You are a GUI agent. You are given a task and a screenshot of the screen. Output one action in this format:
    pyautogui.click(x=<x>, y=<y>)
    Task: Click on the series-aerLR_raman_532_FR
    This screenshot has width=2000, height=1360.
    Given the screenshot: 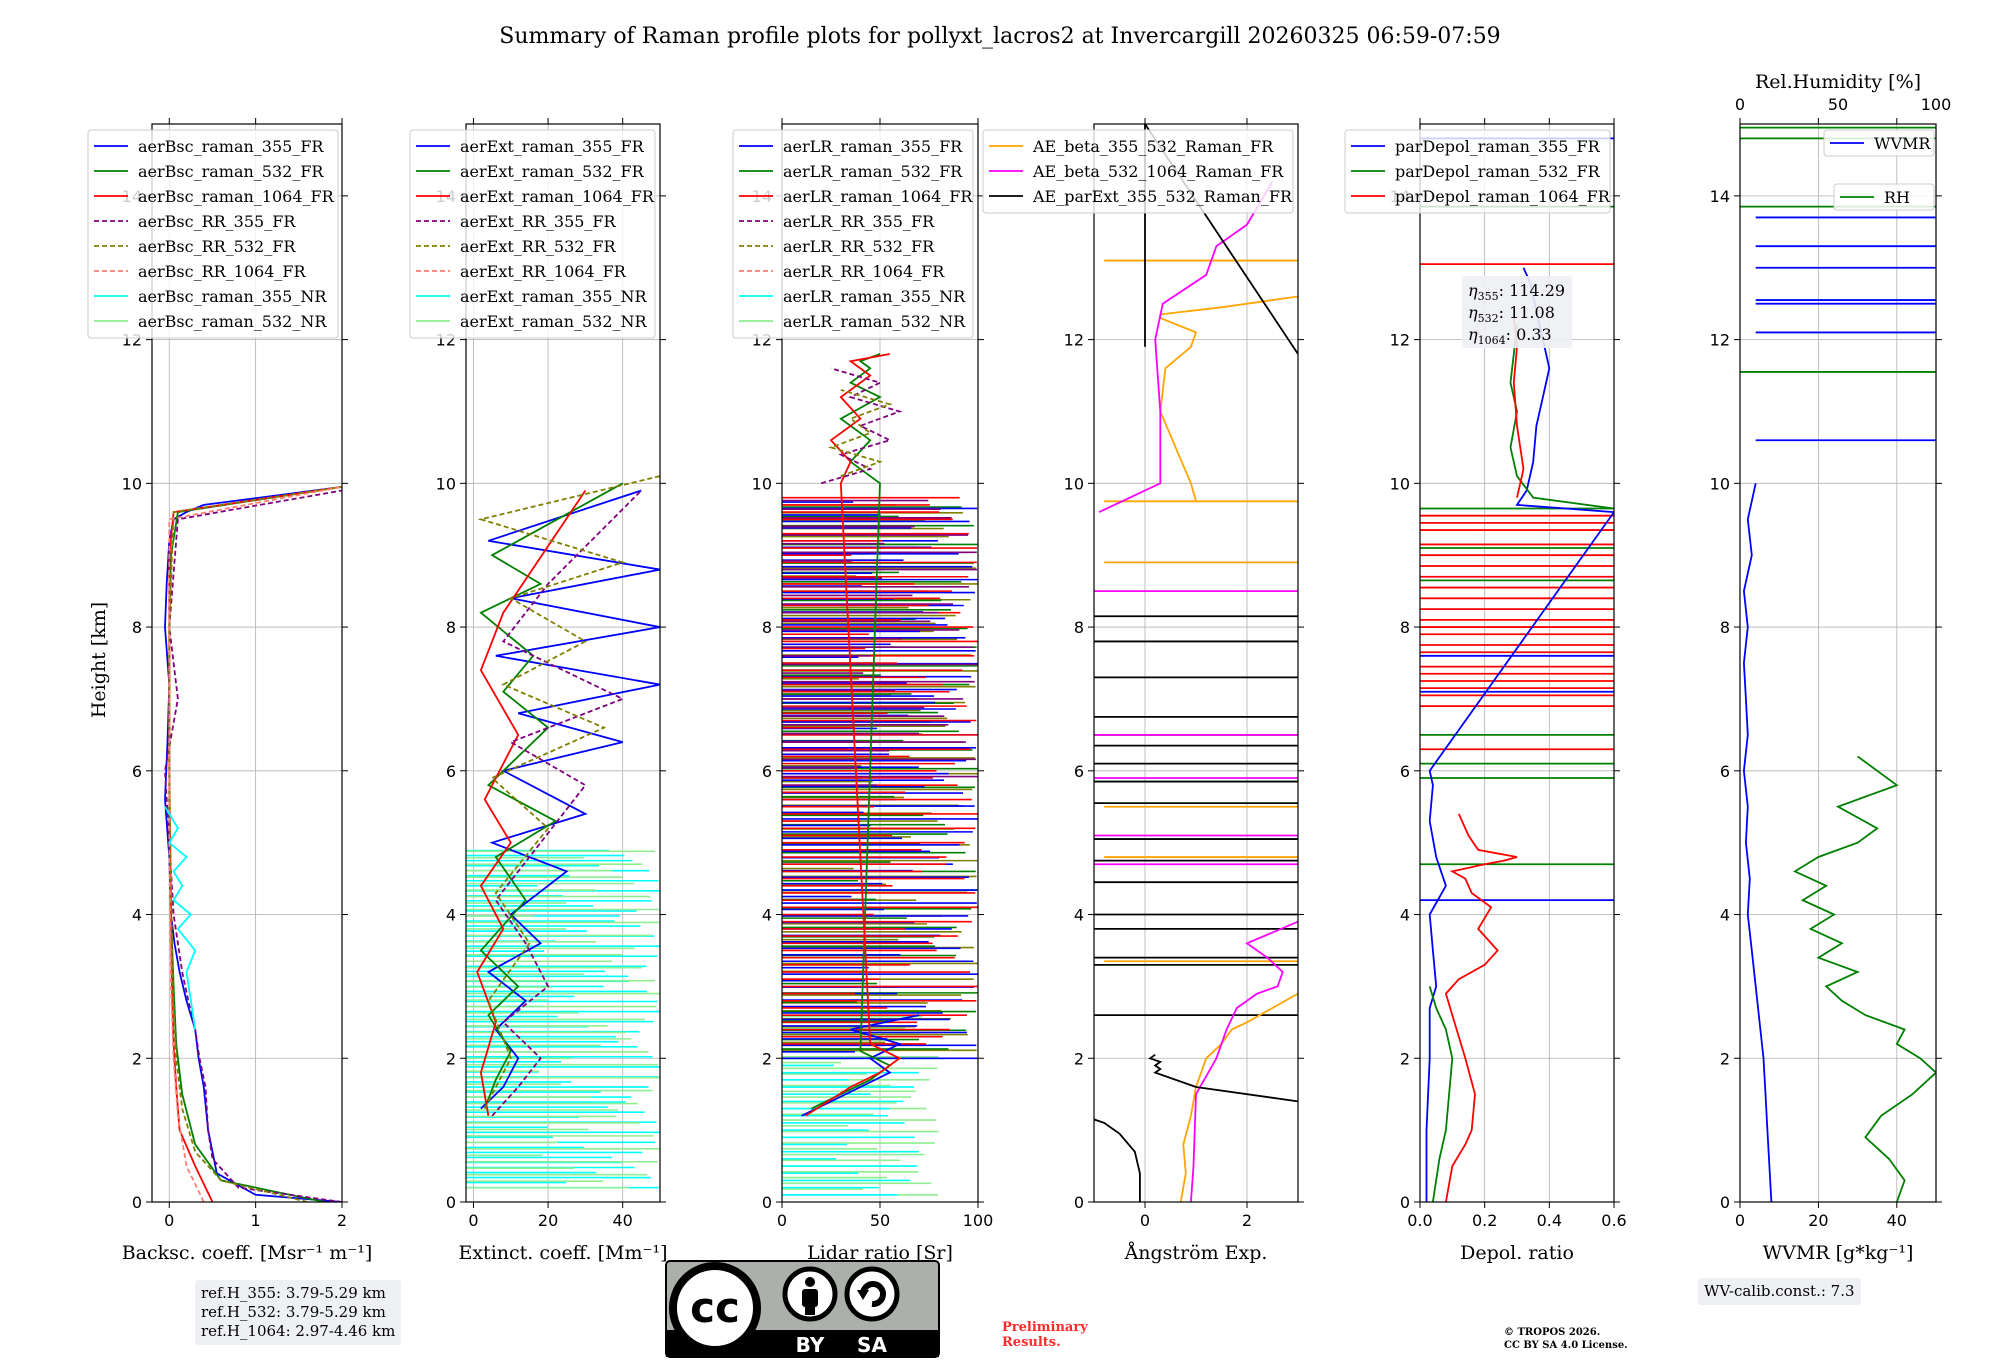 What is the action you would take?
    pyautogui.click(x=851, y=731)
    